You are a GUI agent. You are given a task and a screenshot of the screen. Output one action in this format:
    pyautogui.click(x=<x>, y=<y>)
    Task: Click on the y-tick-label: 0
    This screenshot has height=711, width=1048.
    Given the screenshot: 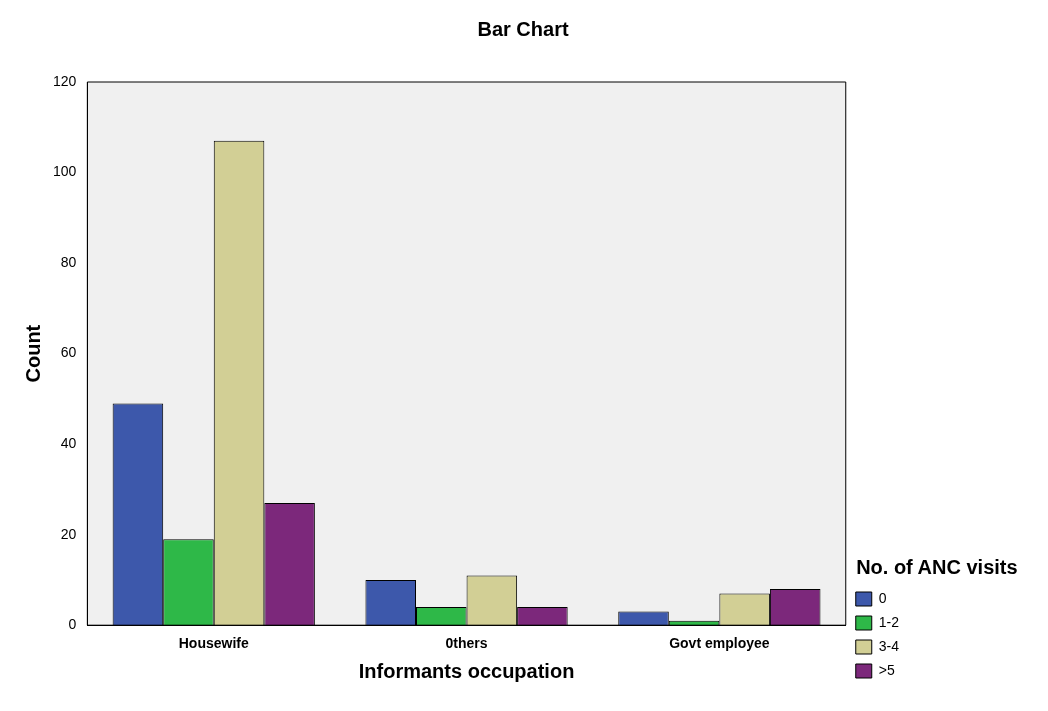 What is the action you would take?
    pyautogui.click(x=72, y=624)
    